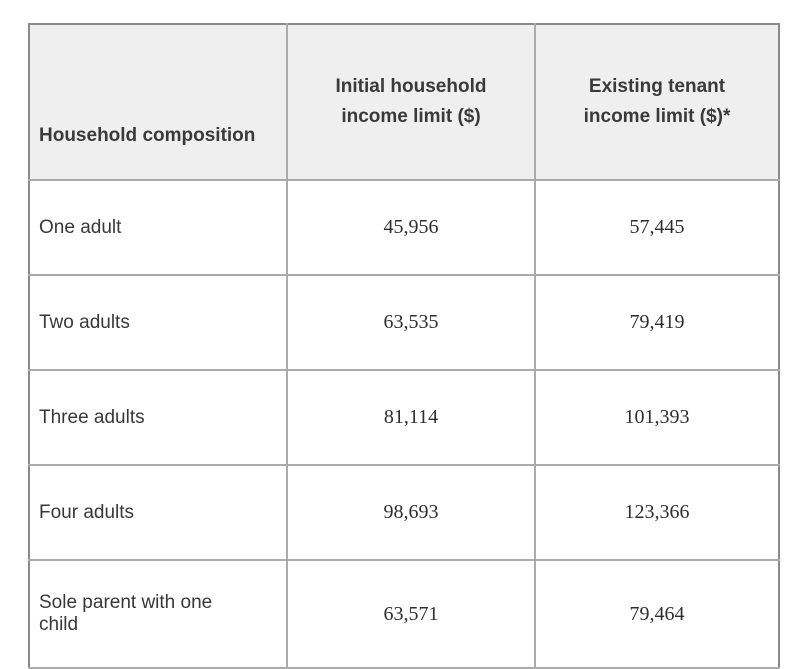 The height and width of the screenshot is (669, 800). I want to click on initial-income-limit-value: 98,693, so click(411, 512).